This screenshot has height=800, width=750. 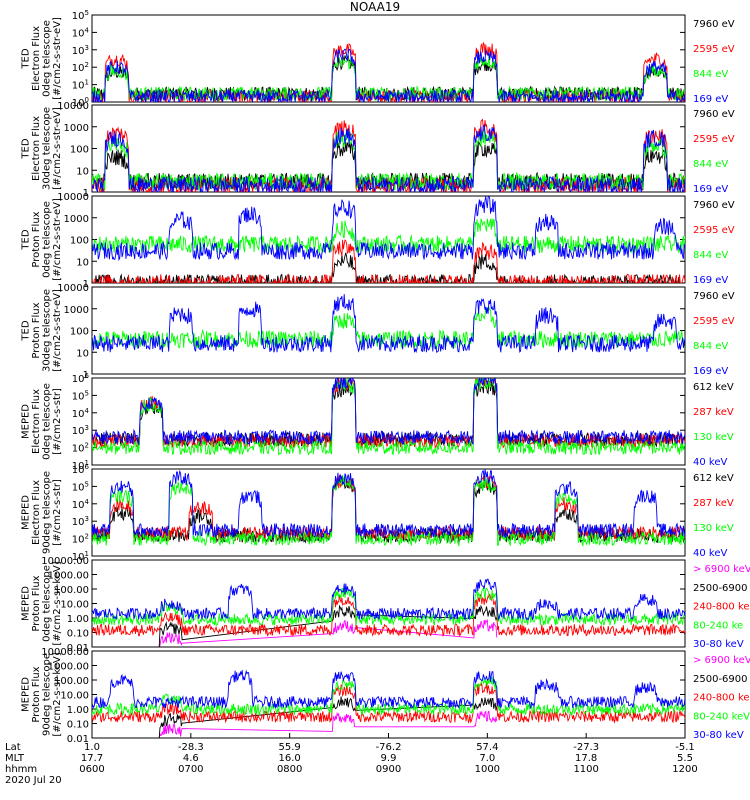 What do you see at coordinates (46, 512) in the screenshot?
I see `y-axis-label-line: 90deg telescope` at bounding box center [46, 512].